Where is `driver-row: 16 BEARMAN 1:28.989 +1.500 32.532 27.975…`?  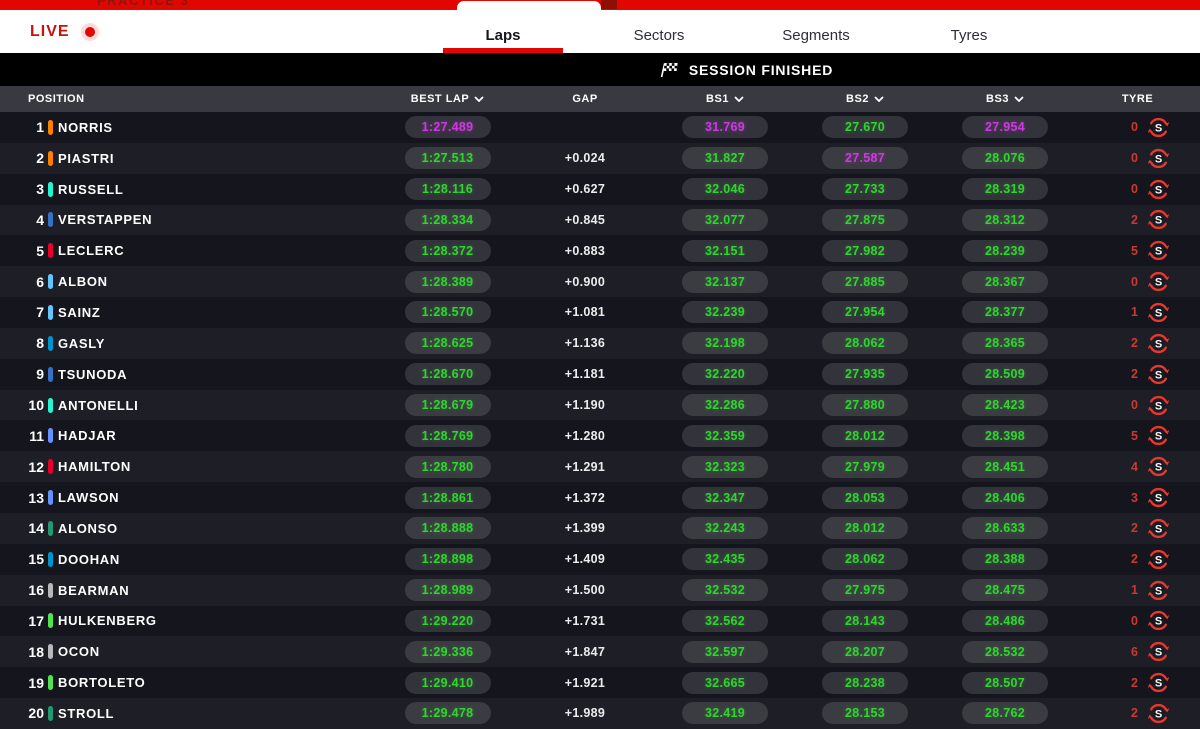
driver-row: 16 BEARMAN 1:28.989 +1.500 32.532 27.975… is located at coordinates (600, 590).